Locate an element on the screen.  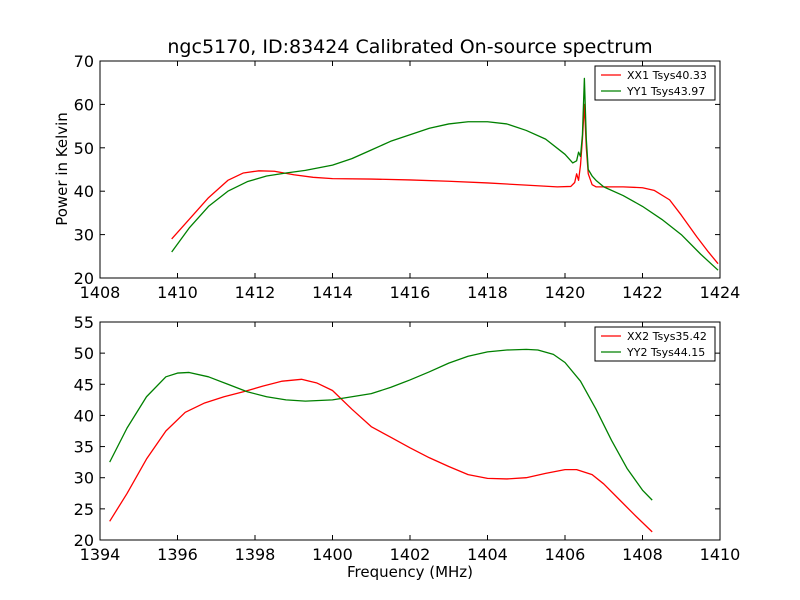
x-tick-label: 1414 is located at coordinates (332, 292).